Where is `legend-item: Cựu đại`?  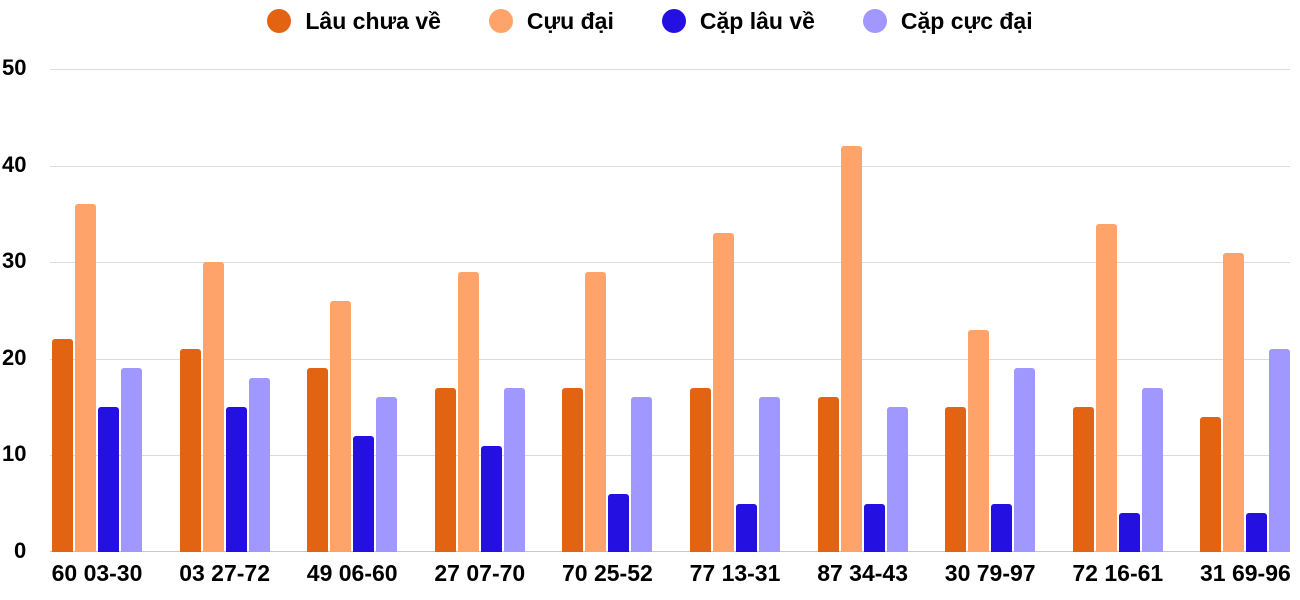 legend-item: Cựu đại is located at coordinates (551, 21).